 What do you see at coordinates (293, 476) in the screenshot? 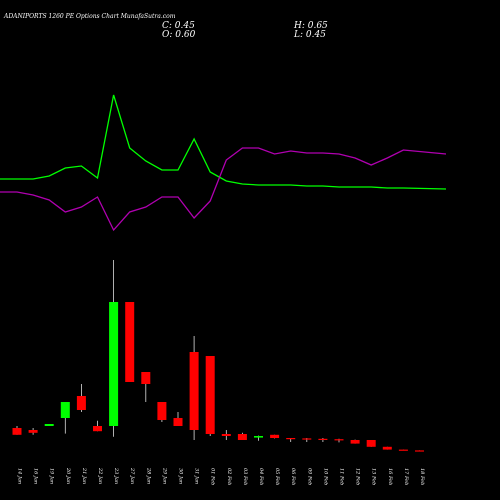
I see `x-tick-label: 06 Feb` at bounding box center [293, 476].